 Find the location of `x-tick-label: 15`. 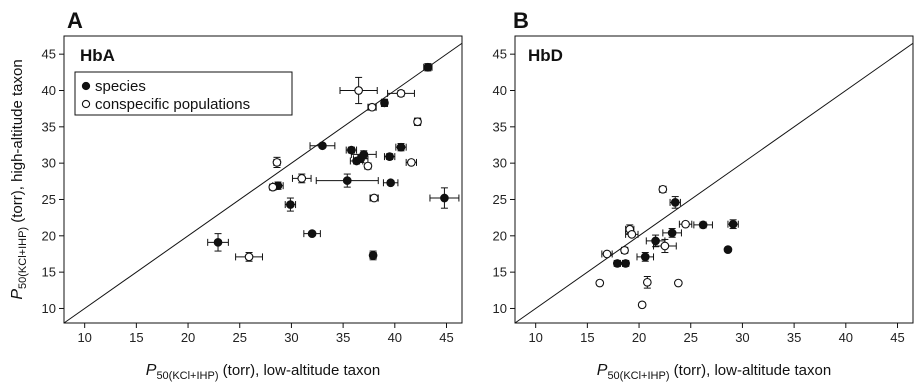

x-tick-label: 15 is located at coordinates (587, 337).